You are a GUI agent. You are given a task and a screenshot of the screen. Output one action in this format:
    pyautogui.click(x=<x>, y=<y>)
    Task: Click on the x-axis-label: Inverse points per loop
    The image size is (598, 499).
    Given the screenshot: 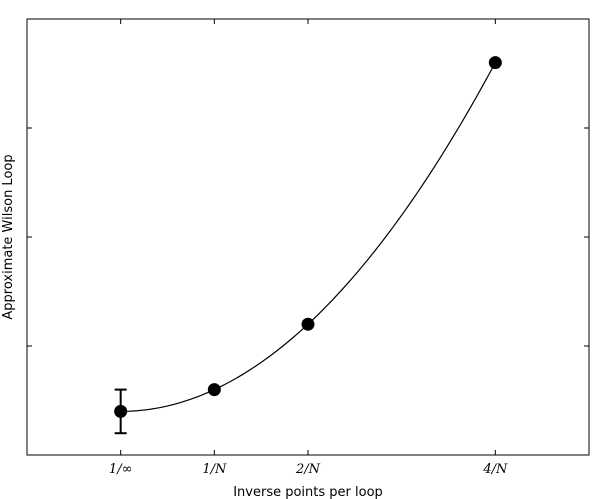 What is the action you would take?
    pyautogui.click(x=308, y=492)
    